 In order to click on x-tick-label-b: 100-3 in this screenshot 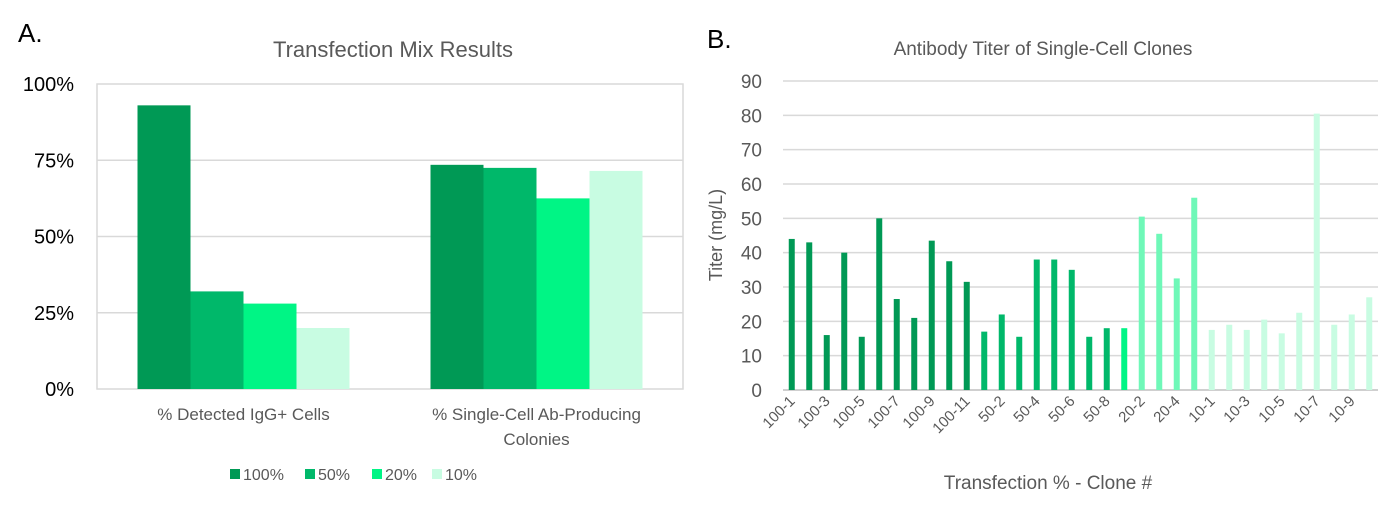, I will do `click(813, 412)`.